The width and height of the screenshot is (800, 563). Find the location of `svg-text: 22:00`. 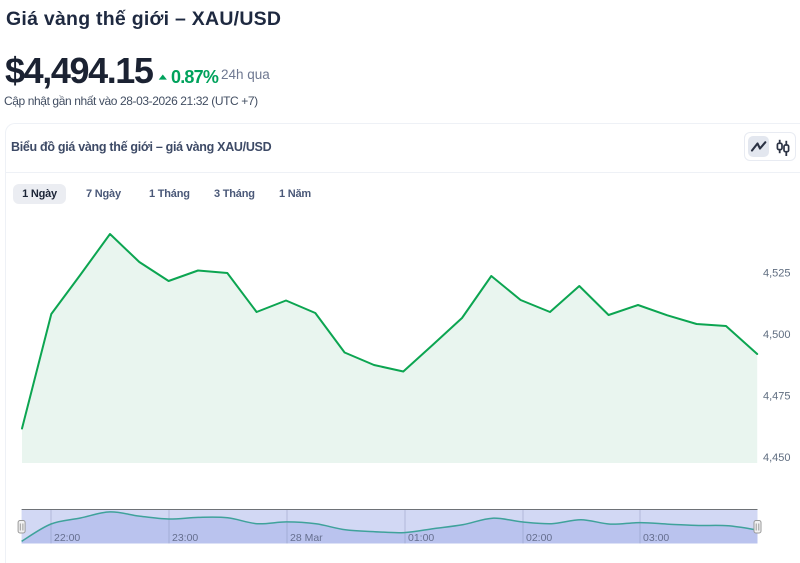

svg-text: 22:00 is located at coordinates (67, 538).